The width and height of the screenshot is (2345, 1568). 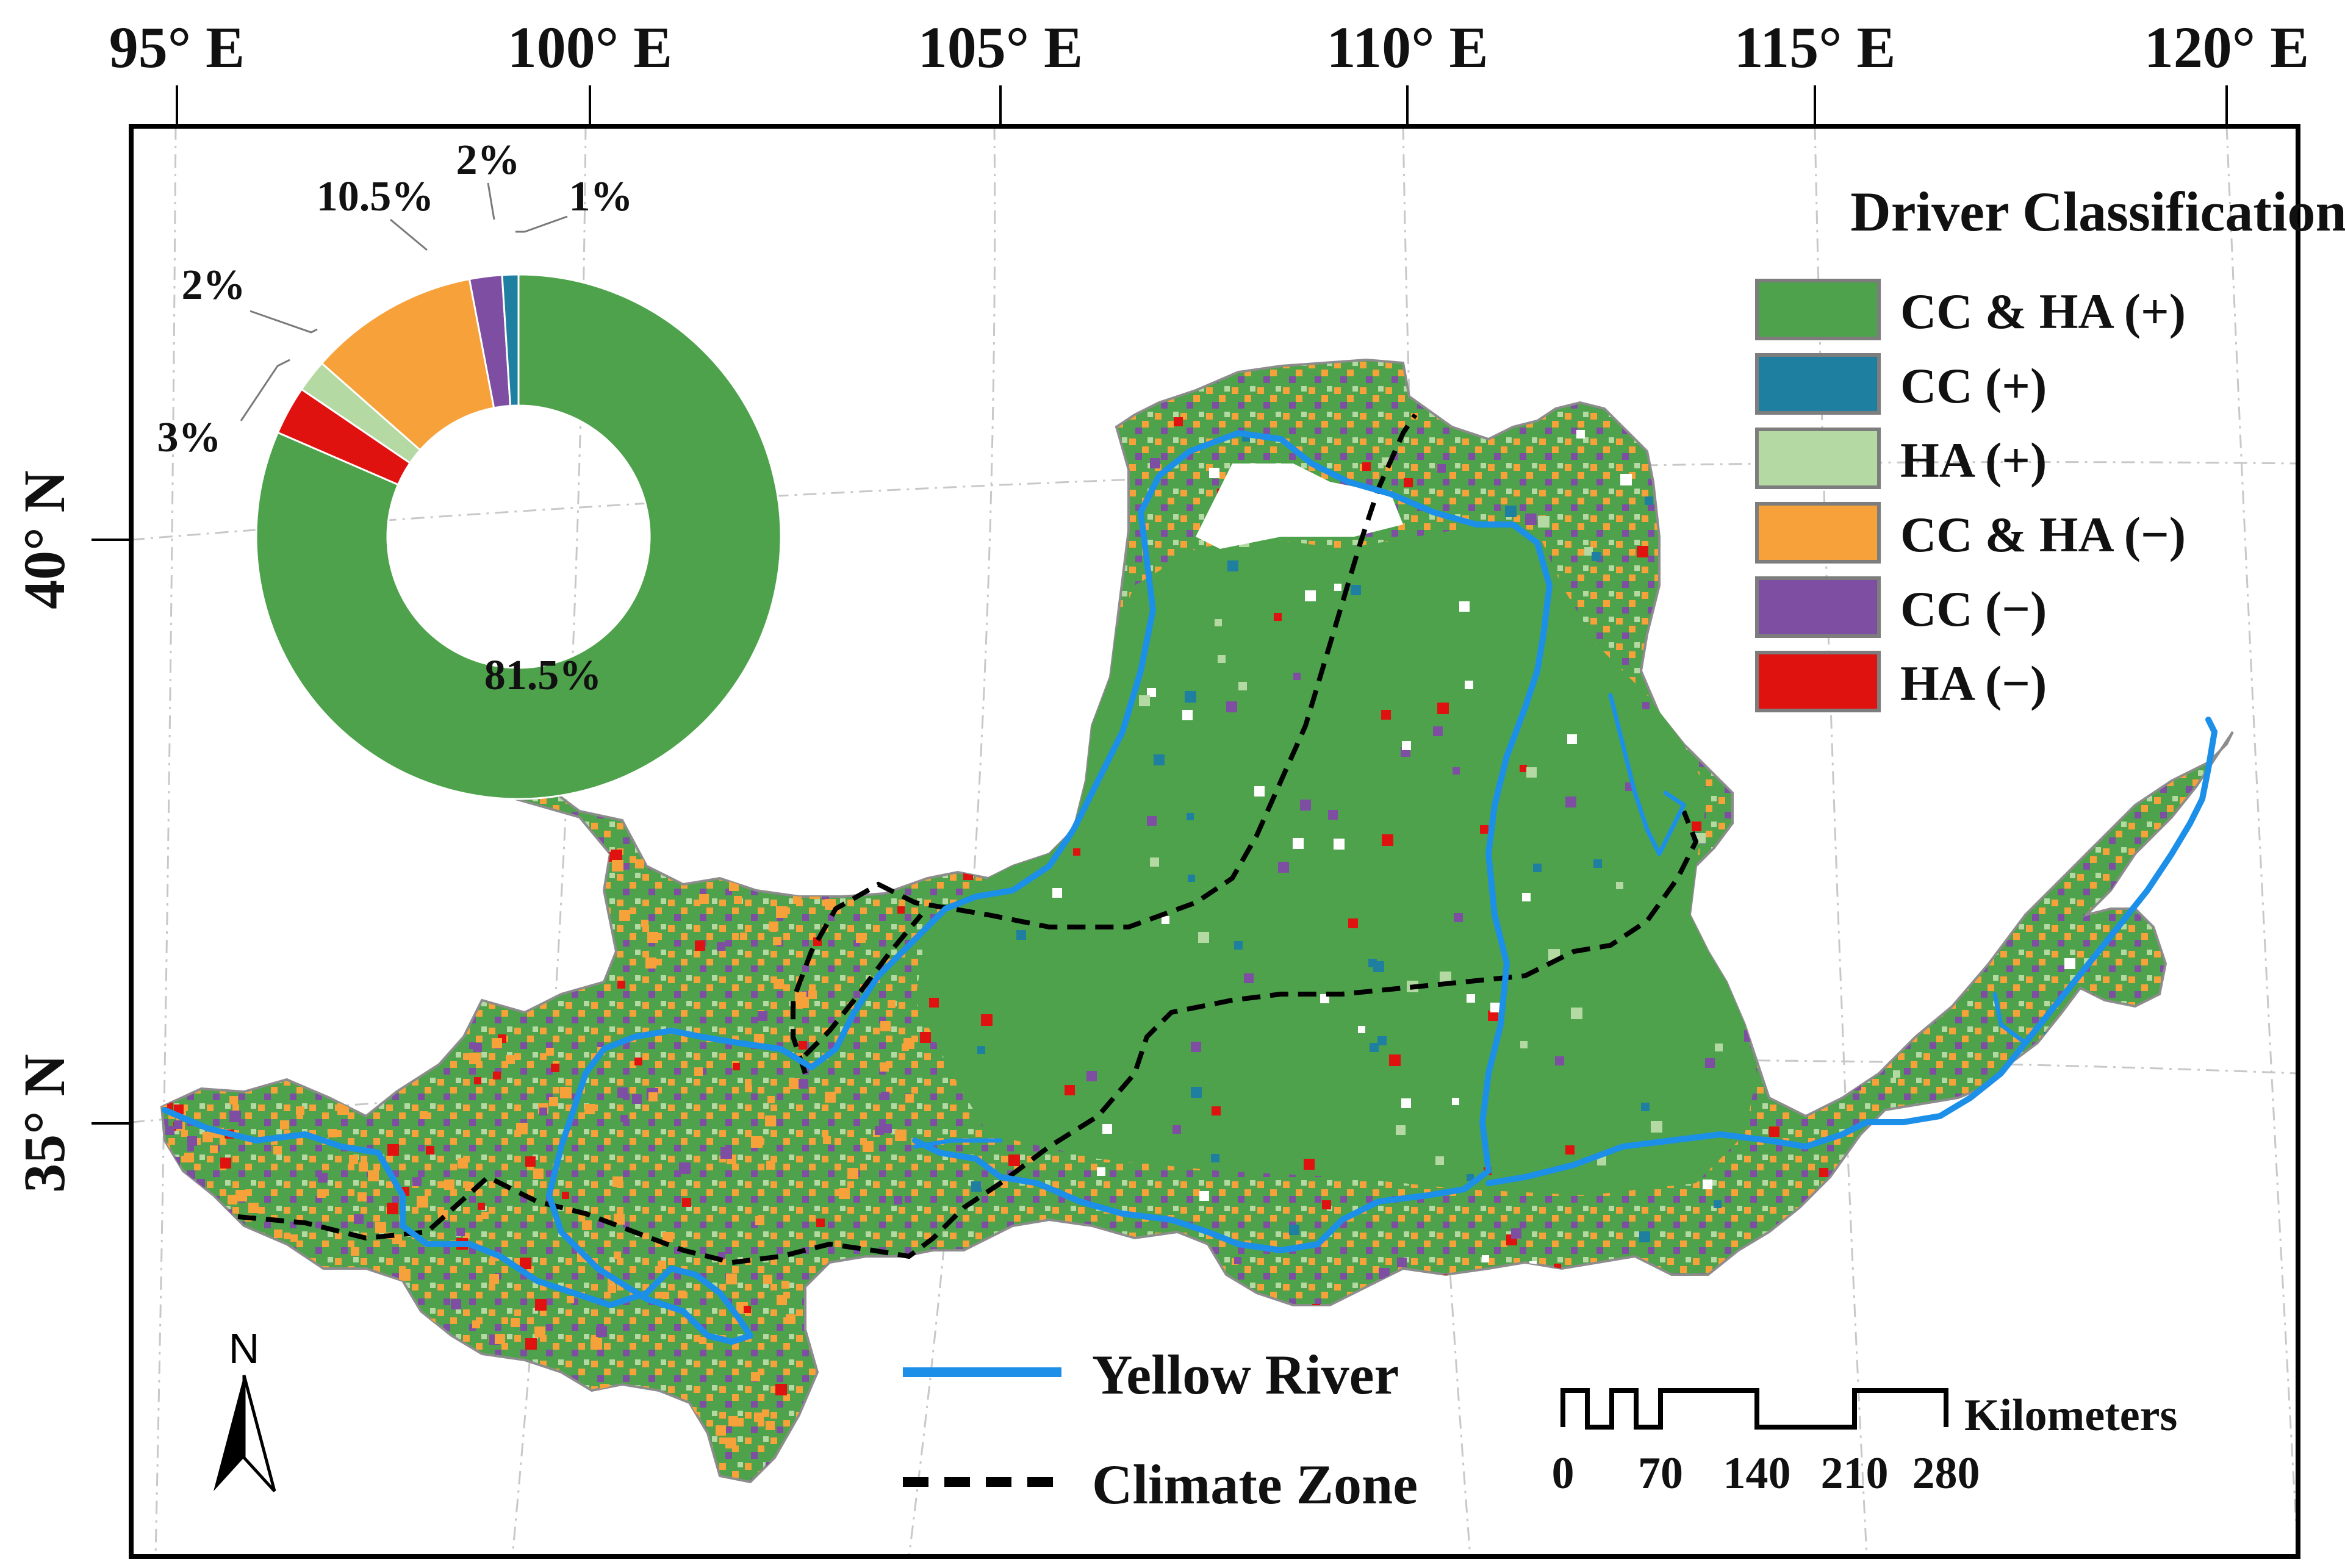 I want to click on lon-label-120: 120° E, so click(x=2226, y=47).